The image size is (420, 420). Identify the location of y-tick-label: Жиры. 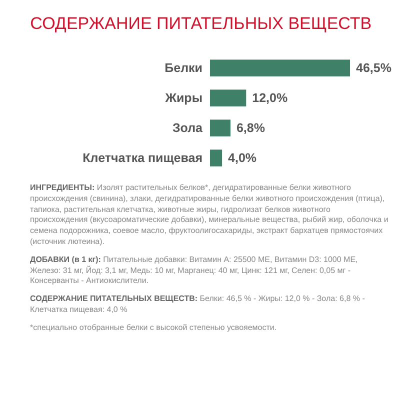
(183, 98).